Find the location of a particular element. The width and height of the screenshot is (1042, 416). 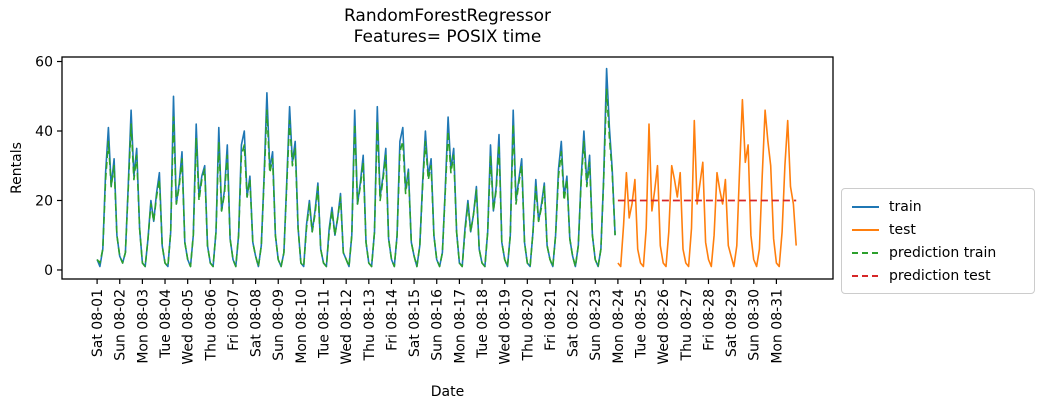

x-tick-label: Sun 08-09 is located at coordinates (279, 325).